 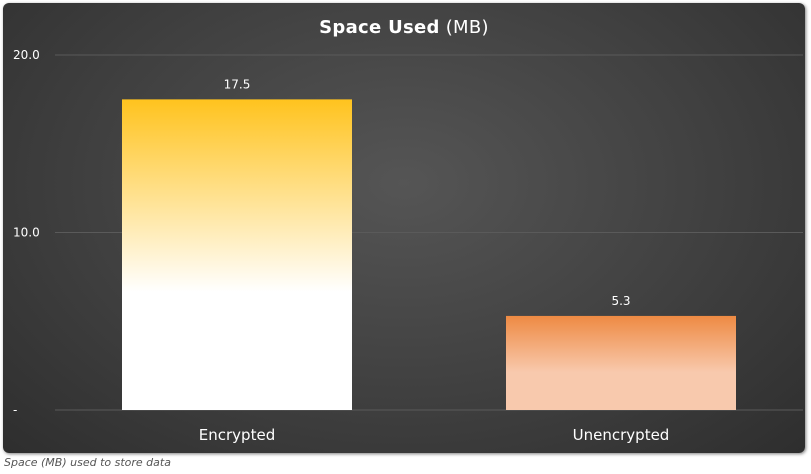 What do you see at coordinates (237, 435) in the screenshot?
I see `x-tick-label: Encrypted` at bounding box center [237, 435].